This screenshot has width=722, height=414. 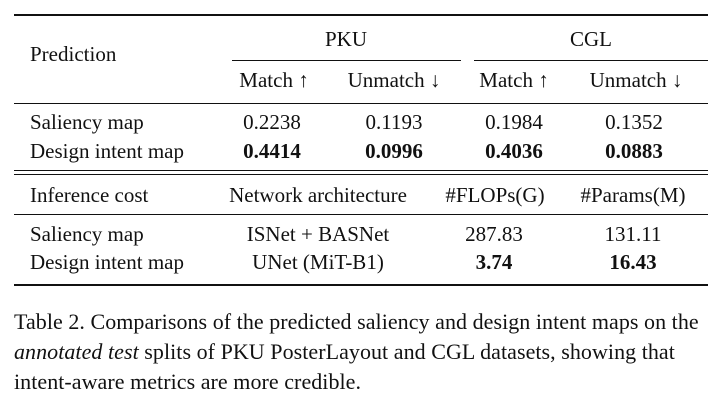 What do you see at coordinates (346, 60) in the screenshot?
I see `group-rule-pku` at bounding box center [346, 60].